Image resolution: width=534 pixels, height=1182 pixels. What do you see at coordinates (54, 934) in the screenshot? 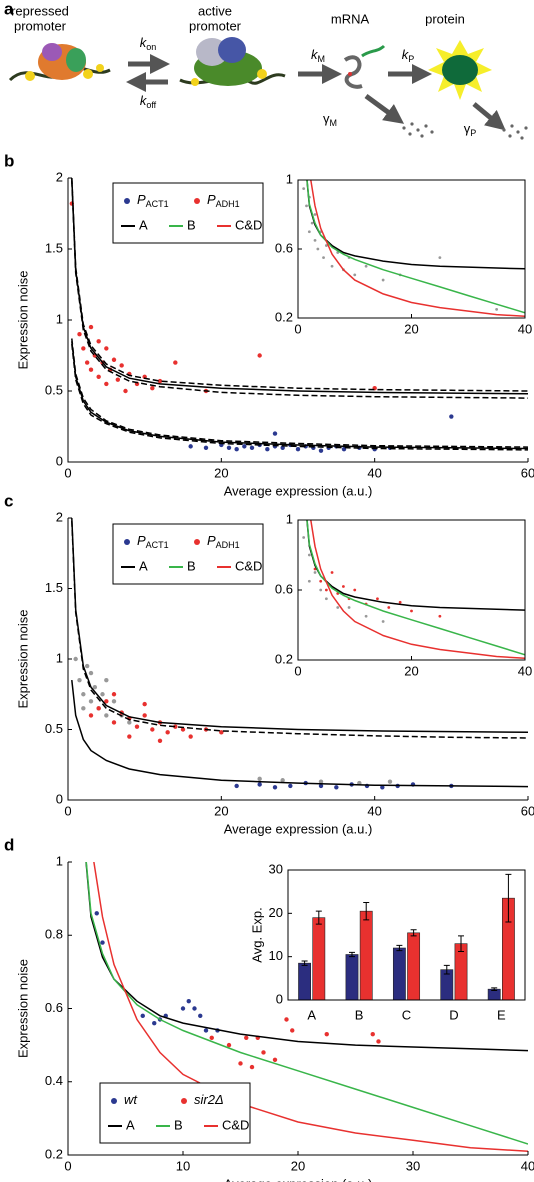
I see `y-tick-label: 0.8` at bounding box center [54, 934].